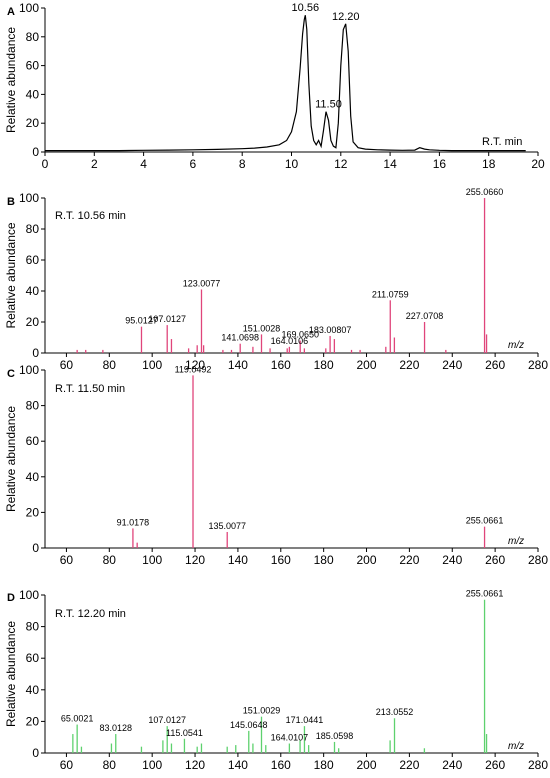 The width and height of the screenshot is (550, 778). Describe the element at coordinates (538, 164) in the screenshot. I see `x-tick-label: 20` at that location.